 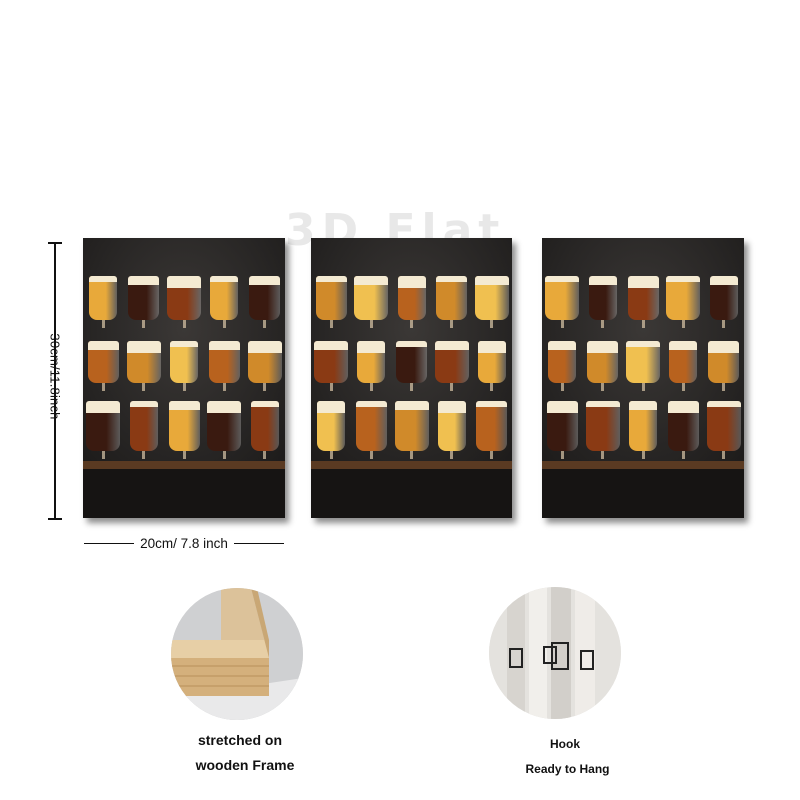 I want to click on hook-caption-line1: Hook, so click(x=565, y=744).